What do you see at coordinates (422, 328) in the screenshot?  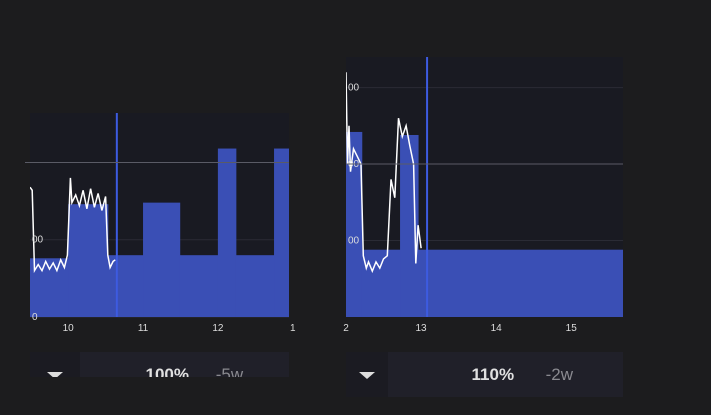 I see `x-tick-label: 13` at bounding box center [422, 328].